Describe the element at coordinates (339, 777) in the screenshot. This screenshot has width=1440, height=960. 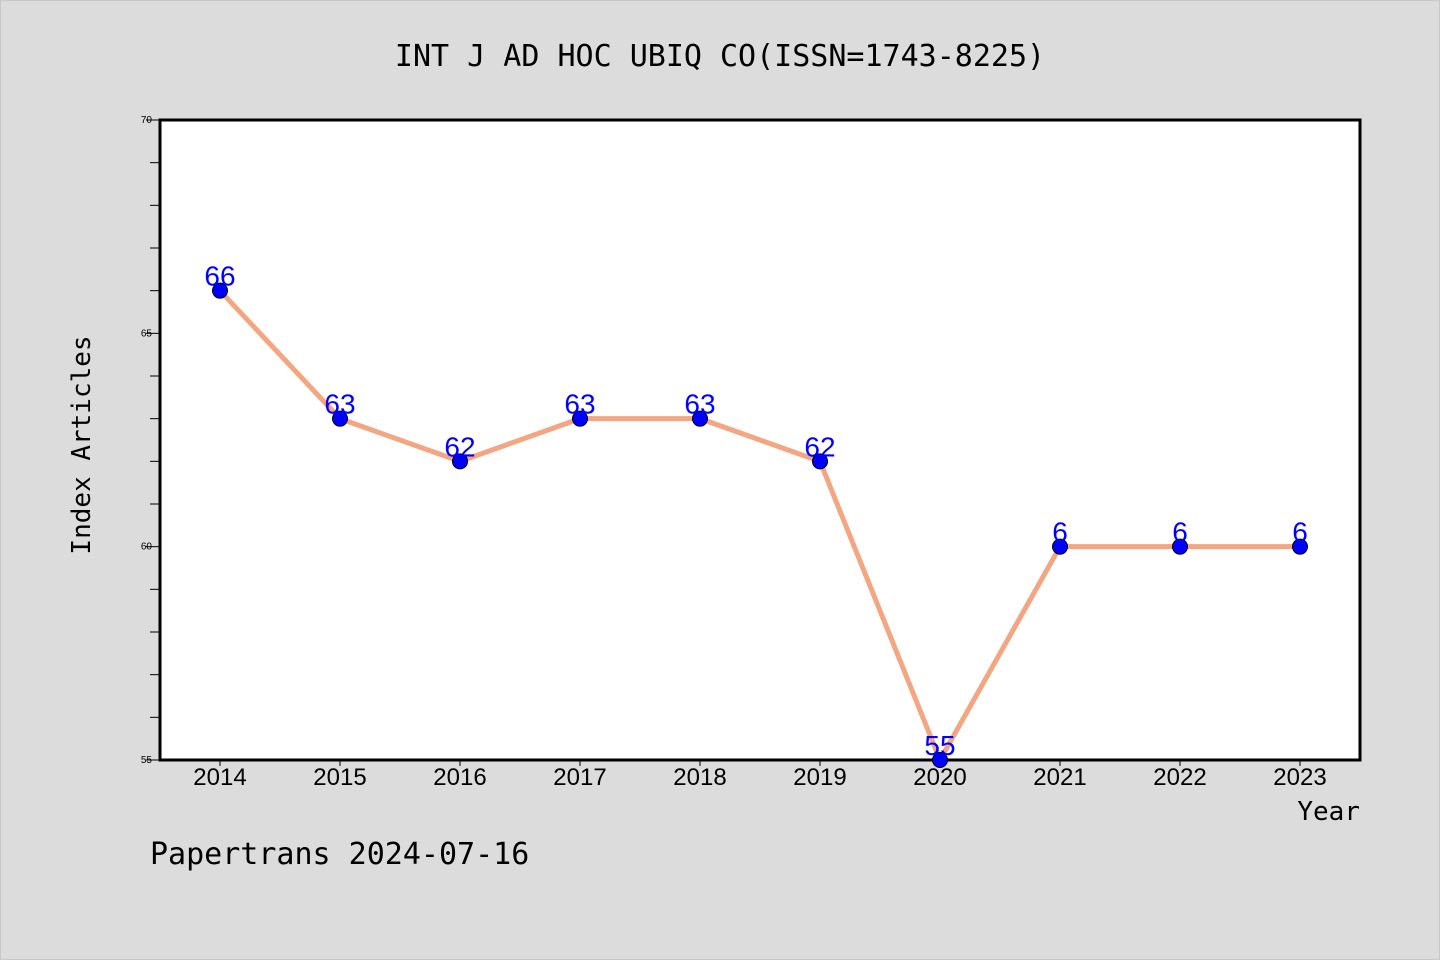
I see `x-tick-label: 2015` at that location.